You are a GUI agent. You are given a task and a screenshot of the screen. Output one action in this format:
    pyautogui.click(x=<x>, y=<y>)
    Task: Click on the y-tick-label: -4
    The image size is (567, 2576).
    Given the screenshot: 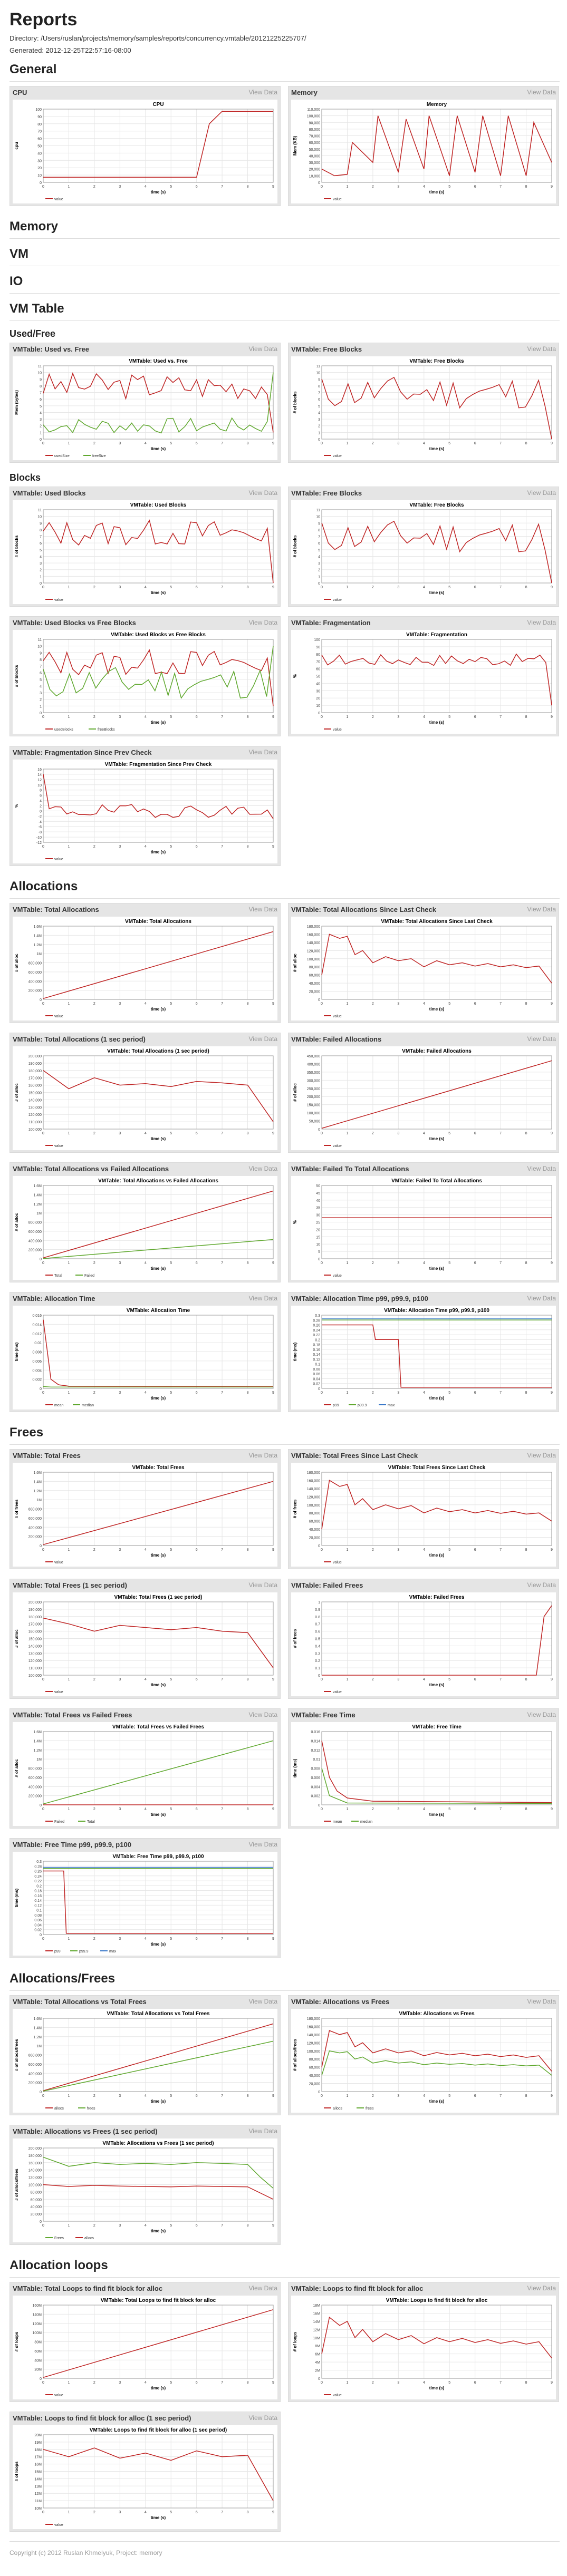 What is the action you would take?
    pyautogui.click(x=40, y=822)
    